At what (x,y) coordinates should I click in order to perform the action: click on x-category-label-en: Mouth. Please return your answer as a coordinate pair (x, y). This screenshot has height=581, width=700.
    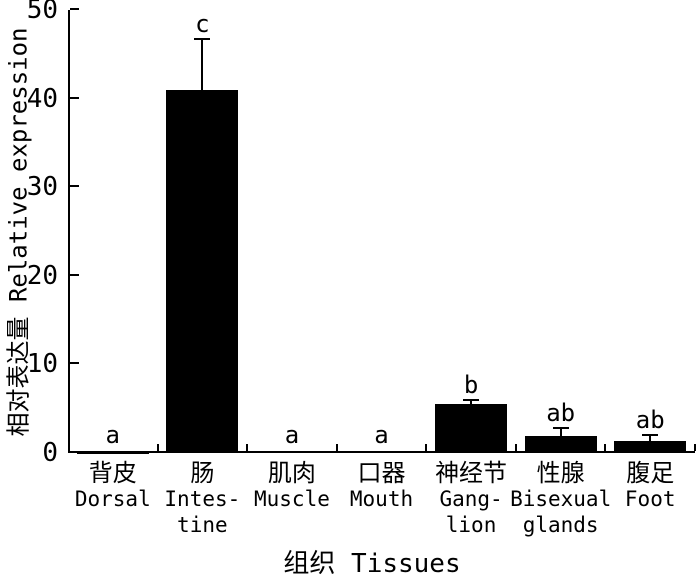
    Looking at the image, I should click on (381, 499).